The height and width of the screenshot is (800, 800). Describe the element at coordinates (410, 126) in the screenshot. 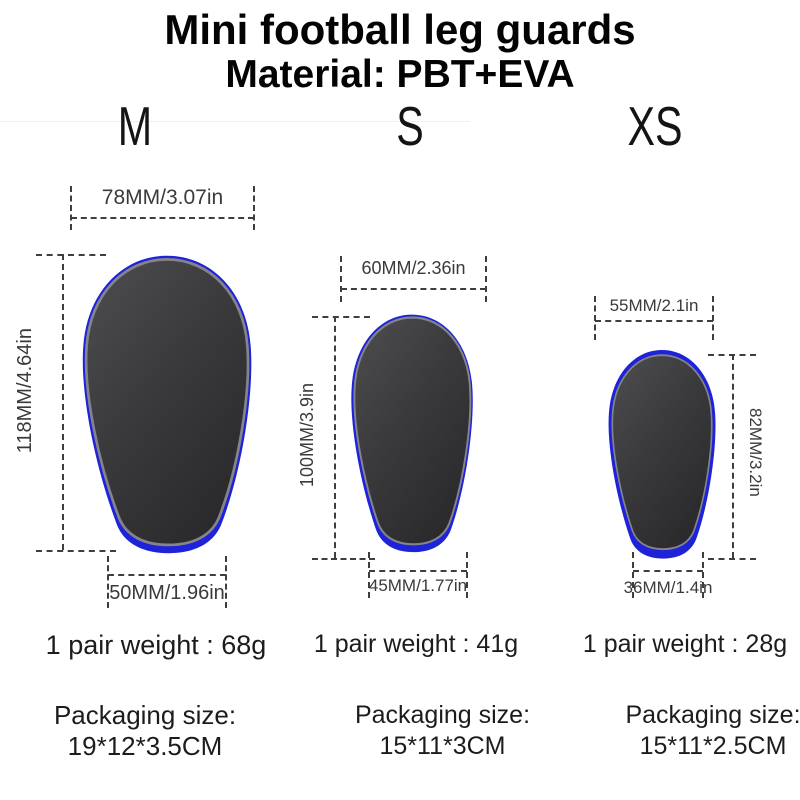

I see `size-label-s: S` at that location.